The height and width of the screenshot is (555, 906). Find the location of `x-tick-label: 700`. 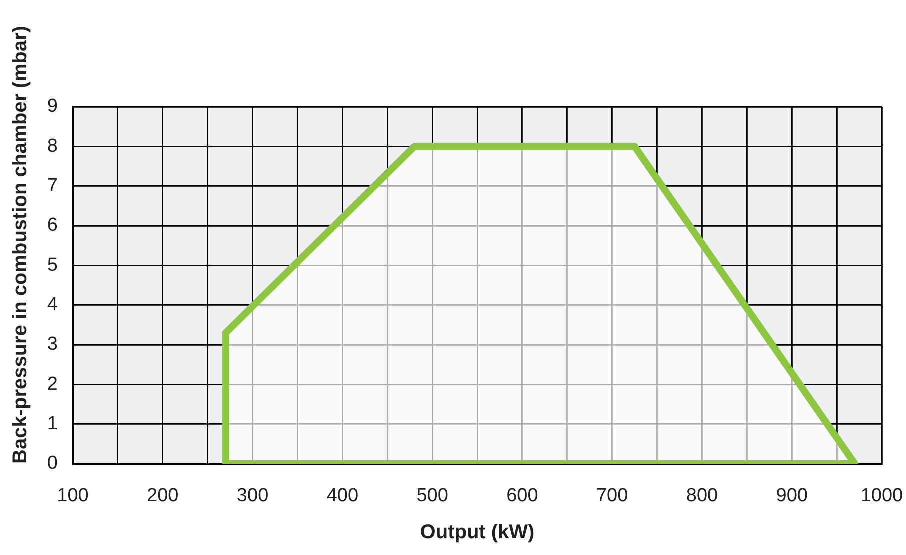

x-tick-label: 700 is located at coordinates (612, 496).